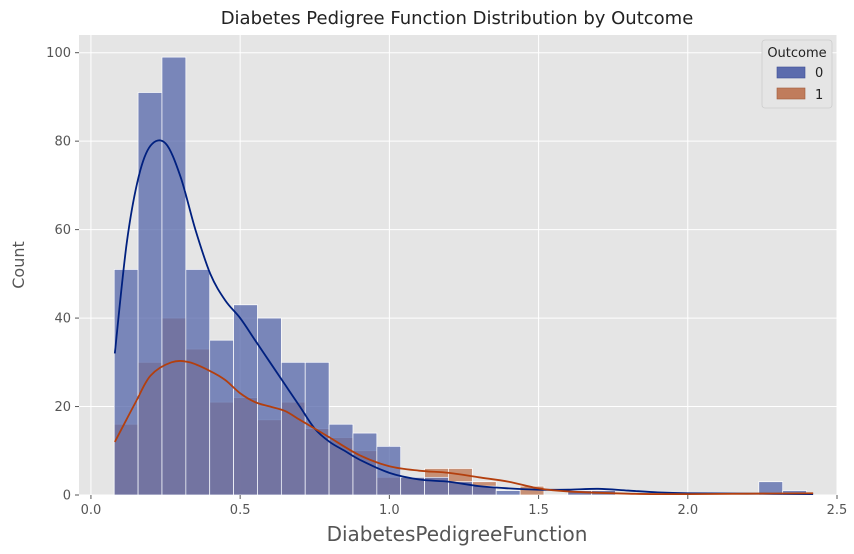 The image size is (854, 554). Describe the element at coordinates (18, 265) in the screenshot. I see `y-axis-label: Count` at that location.